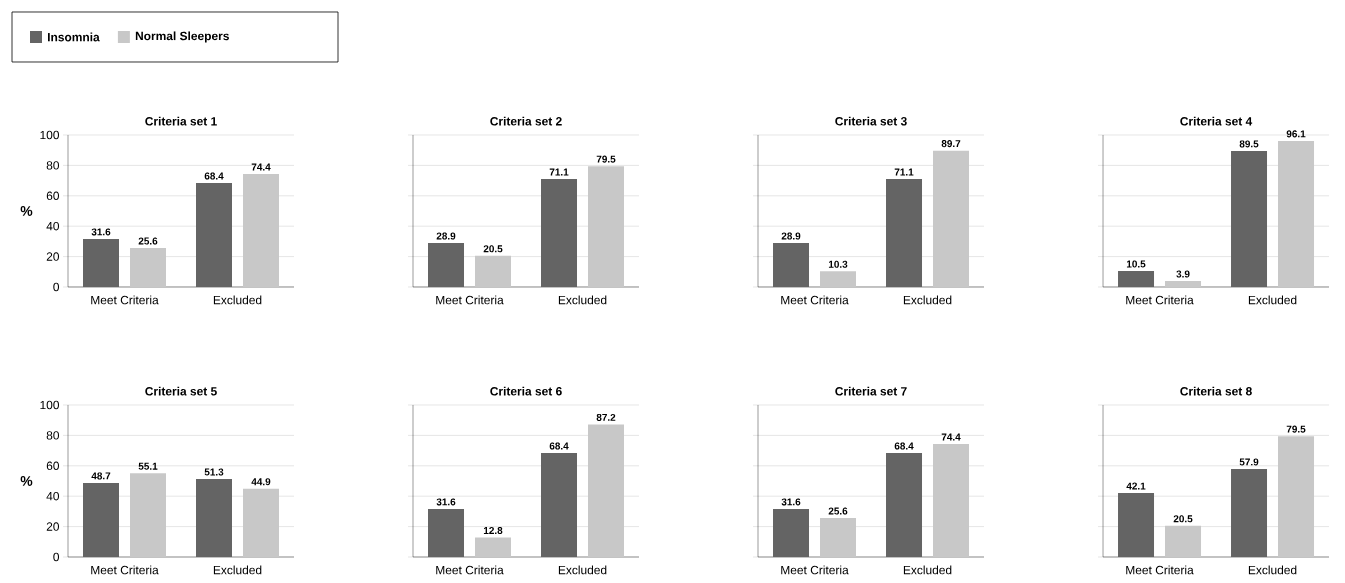 The image size is (1345, 583). What do you see at coordinates (101, 476) in the screenshot?
I see `data-label: 48.7` at bounding box center [101, 476].